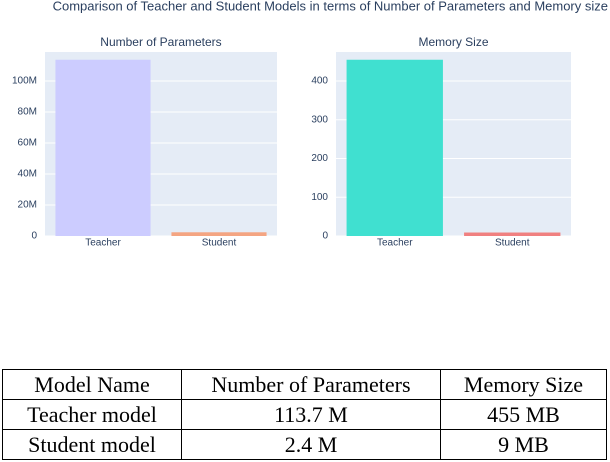  Describe the element at coordinates (24, 81) in the screenshot. I see `y-tick-label: 100M` at that location.